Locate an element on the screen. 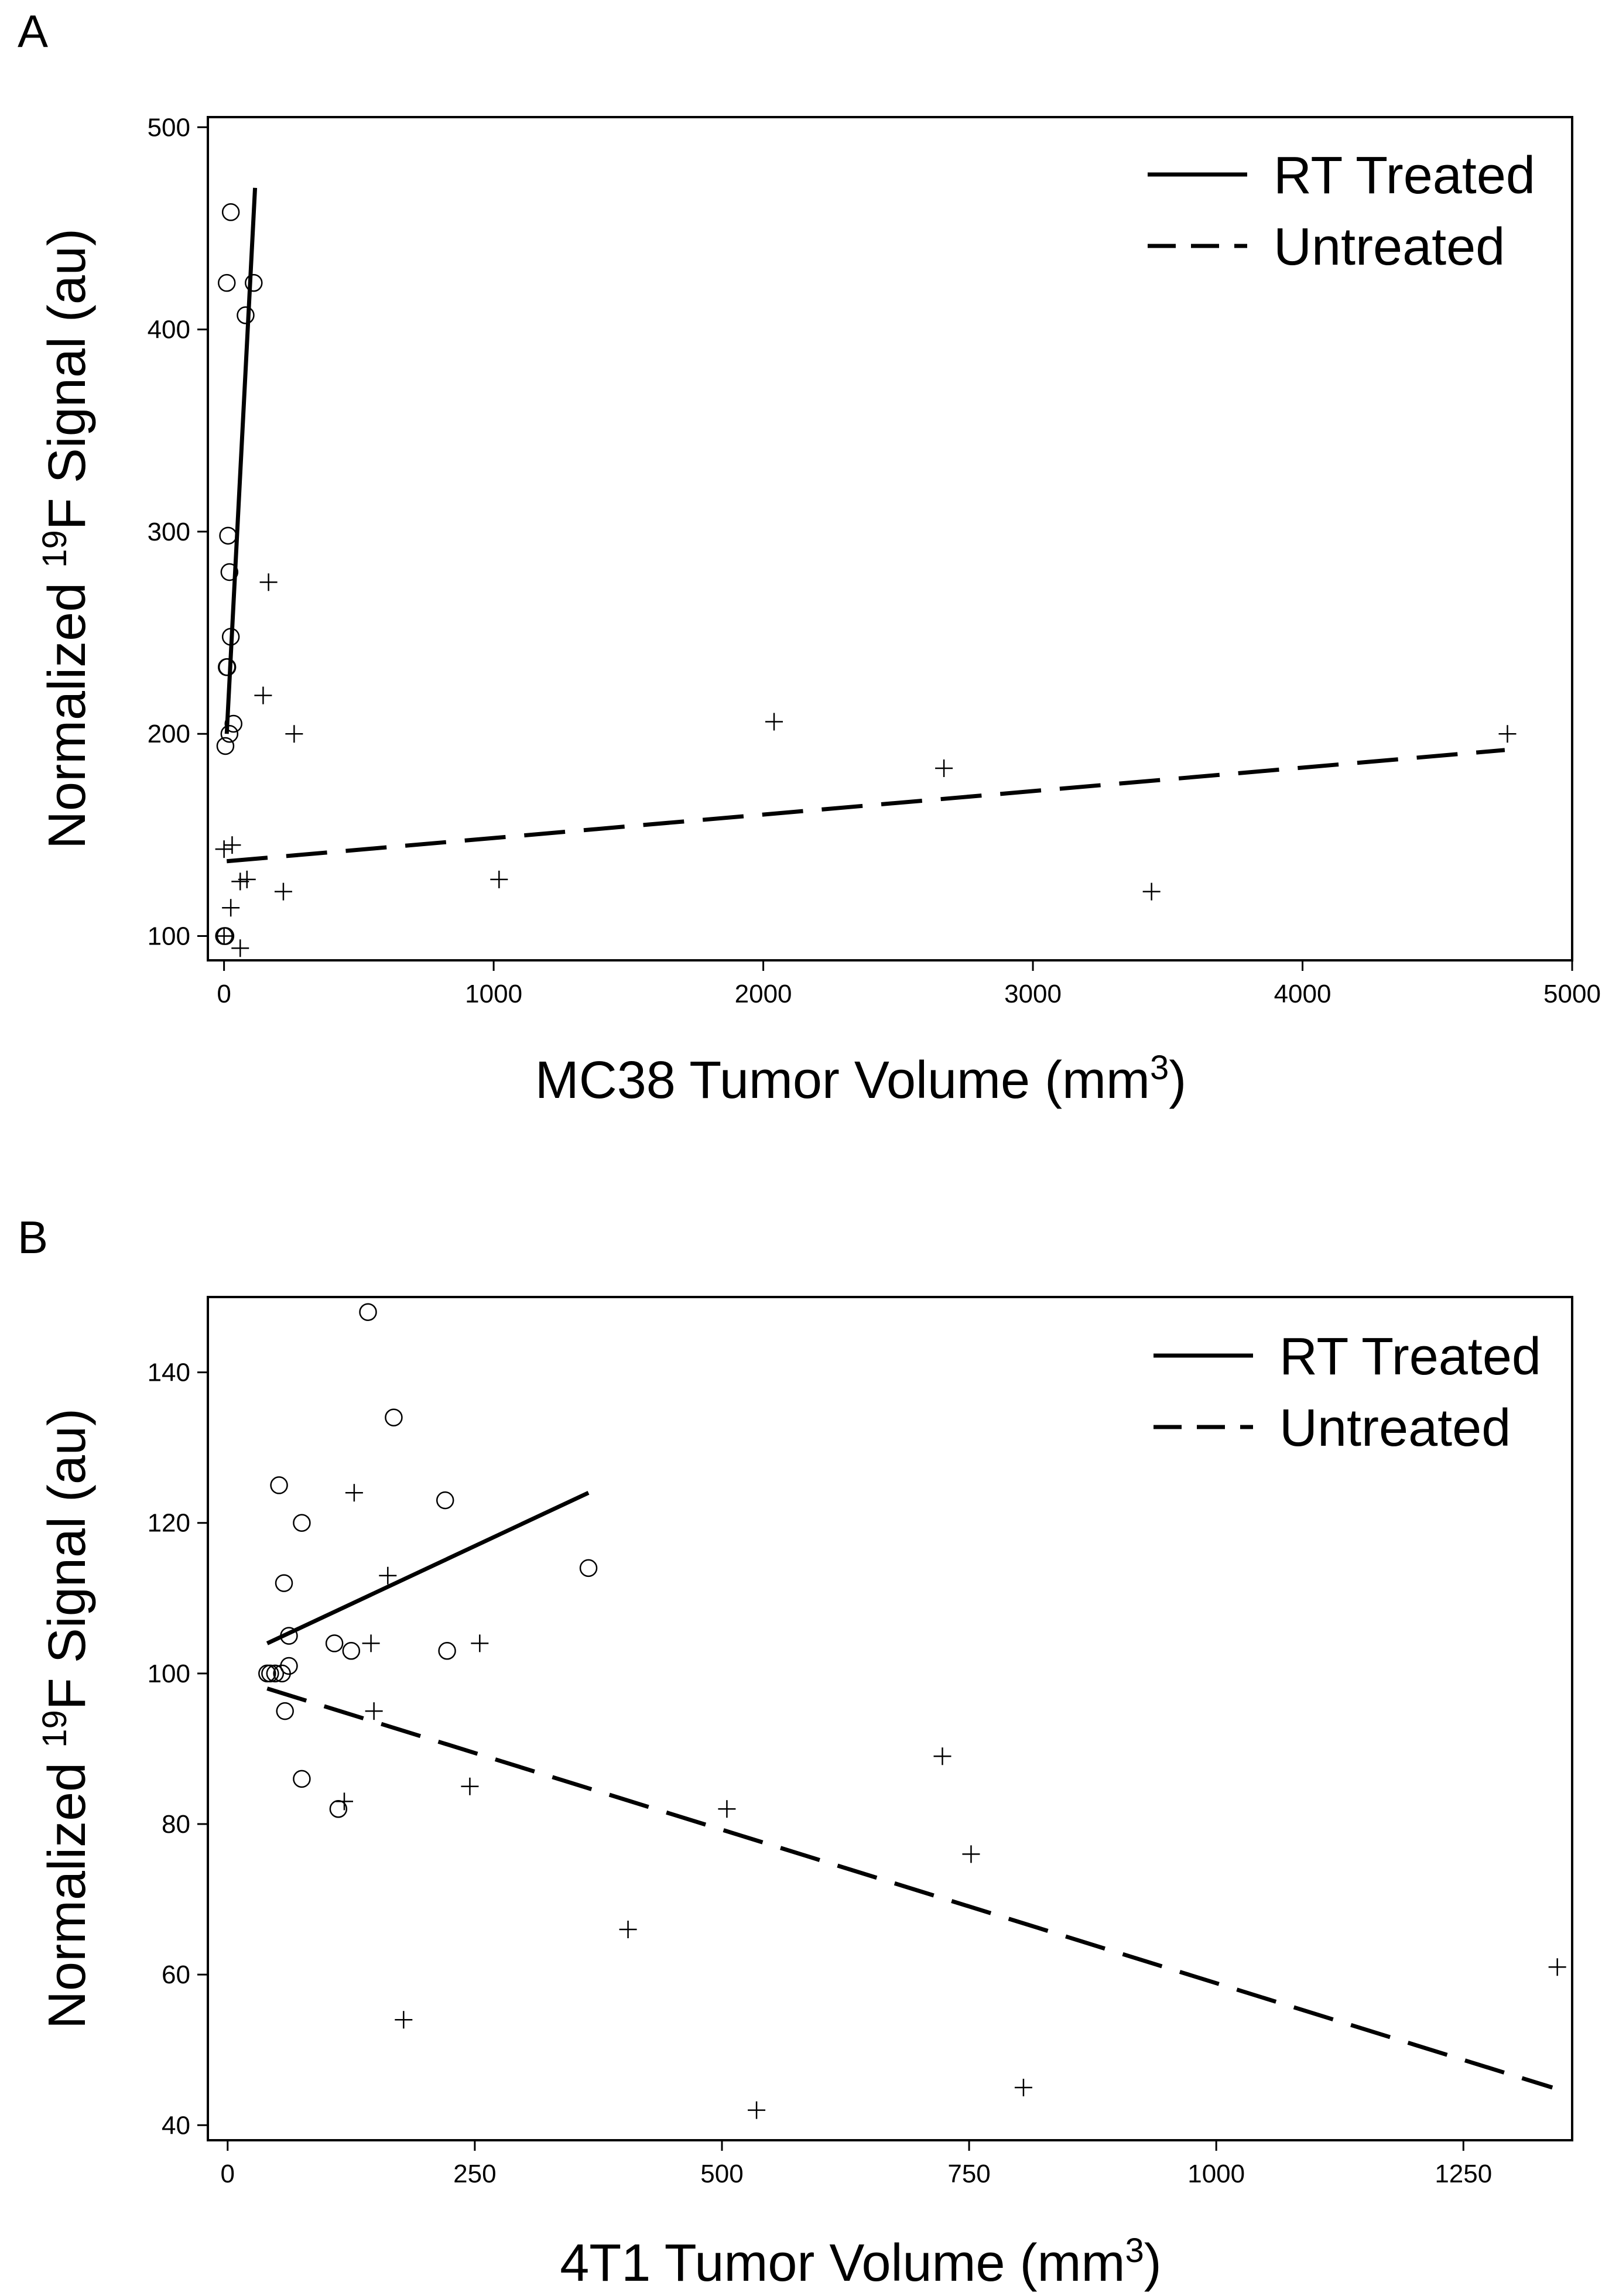  x-tick-label: 2000 is located at coordinates (763, 994).